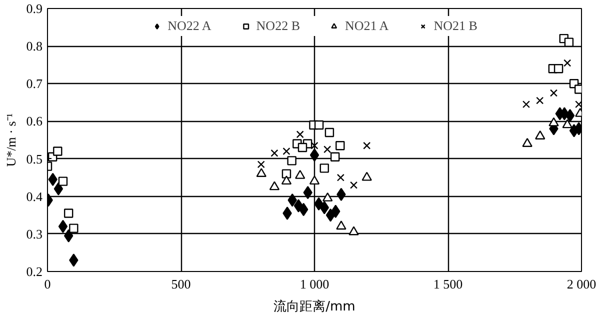 This screenshot has width=599, height=317. What do you see at coordinates (34, 84) in the screenshot?
I see `y-tick-label: 0.7` at bounding box center [34, 84].